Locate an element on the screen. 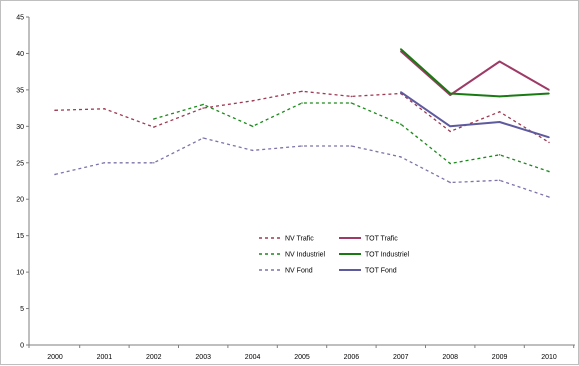  legend-label-nv-industriel: NV Industriel is located at coordinates (305, 255).